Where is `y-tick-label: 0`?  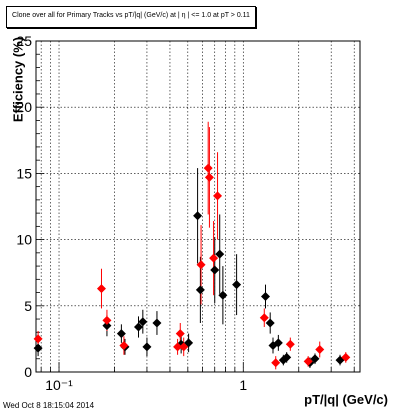 y-tick-label: 0 is located at coordinates (28, 372).